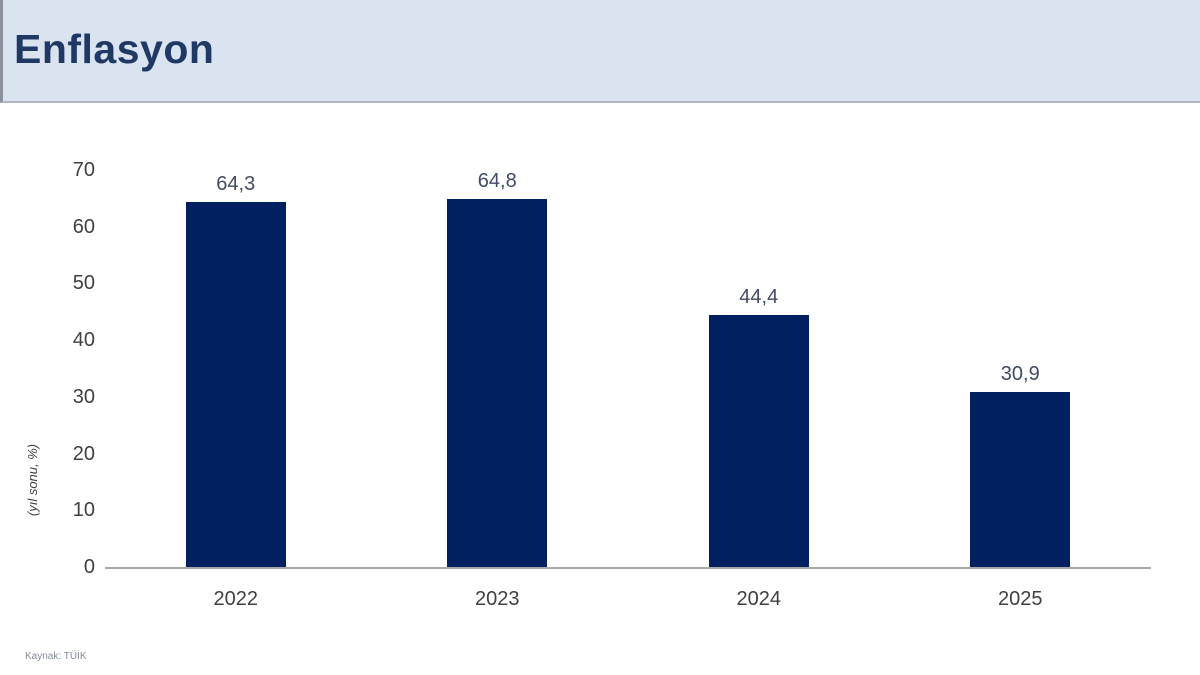 The image size is (1200, 675). What do you see at coordinates (235, 384) in the screenshot?
I see `bar-2022` at bounding box center [235, 384].